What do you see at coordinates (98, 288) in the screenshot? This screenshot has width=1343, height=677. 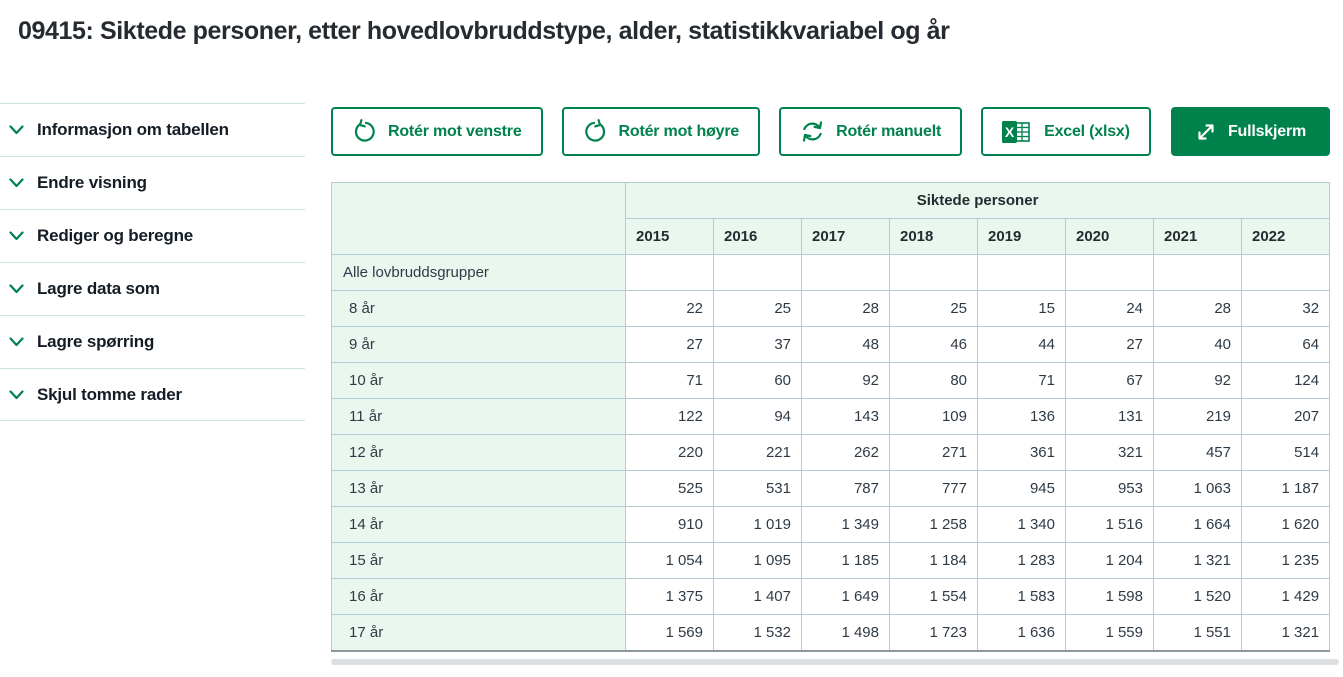 I see `sidebar-item-label: Lagre data som` at bounding box center [98, 288].